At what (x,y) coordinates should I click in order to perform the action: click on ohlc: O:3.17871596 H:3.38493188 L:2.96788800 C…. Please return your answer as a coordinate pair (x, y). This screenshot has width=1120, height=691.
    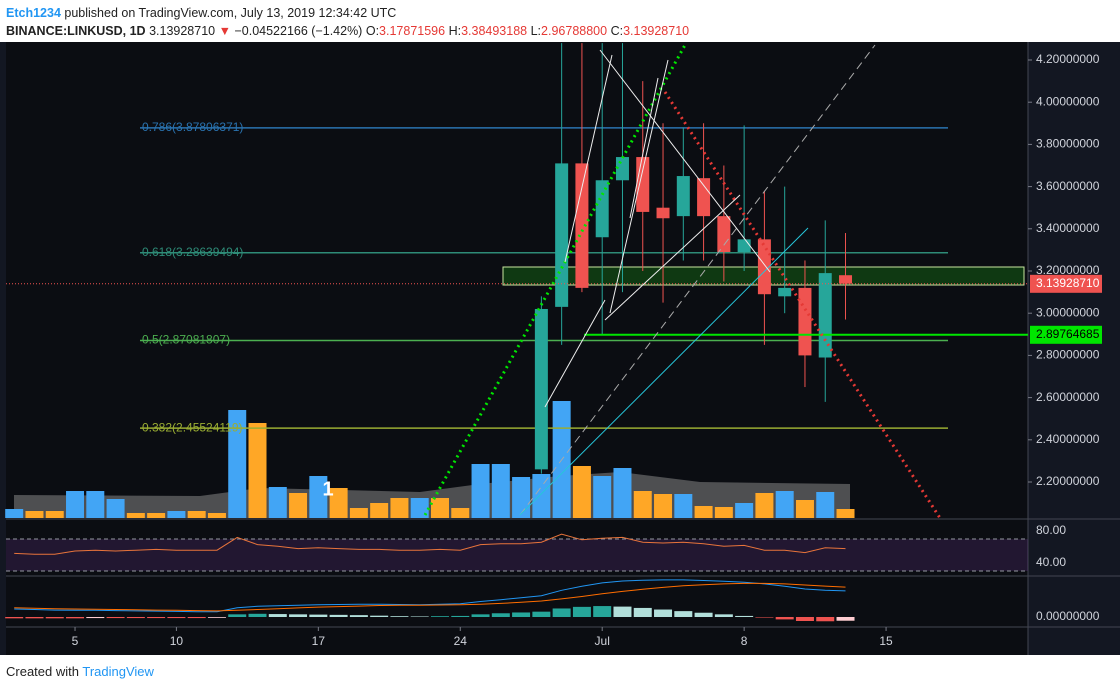
    Looking at the image, I should click on (527, 31).